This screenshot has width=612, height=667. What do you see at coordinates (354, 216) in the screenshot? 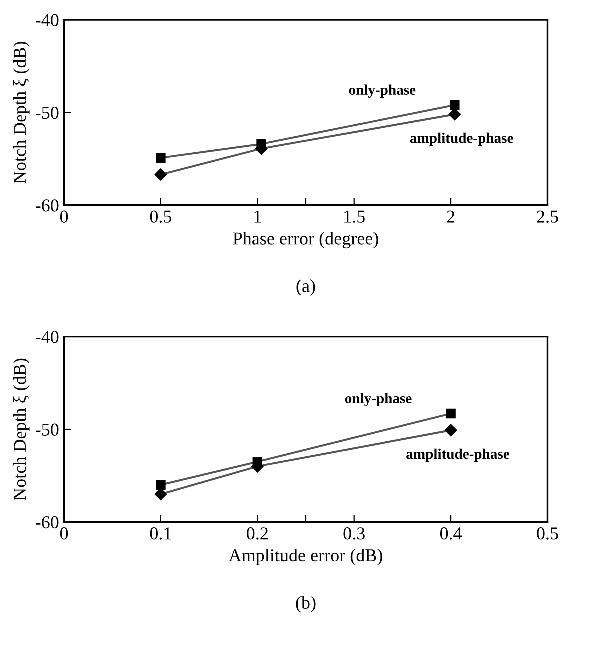
I see `x-tick-label: 1.5` at bounding box center [354, 216].